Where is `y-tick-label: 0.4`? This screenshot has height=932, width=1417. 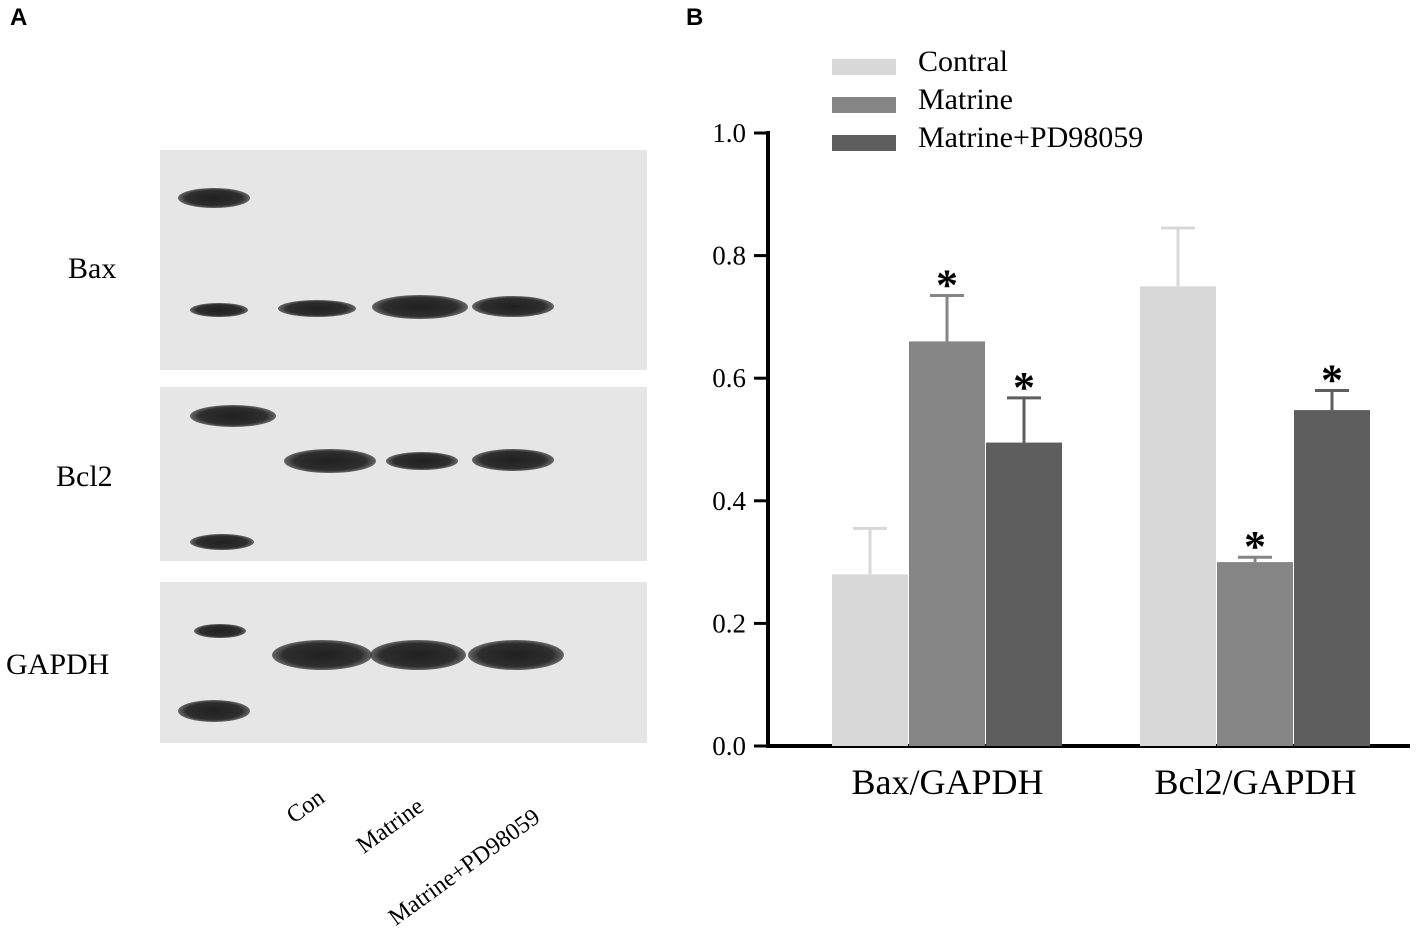 y-tick-label: 0.4 is located at coordinates (729, 501).